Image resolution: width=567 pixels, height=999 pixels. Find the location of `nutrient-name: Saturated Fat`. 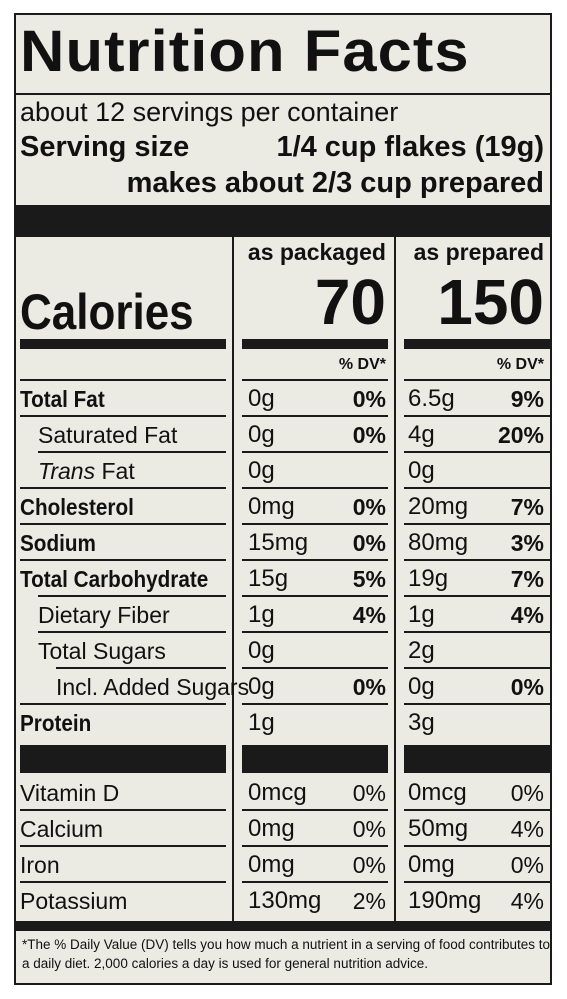

nutrient-name: Saturated Fat is located at coordinates (108, 435).